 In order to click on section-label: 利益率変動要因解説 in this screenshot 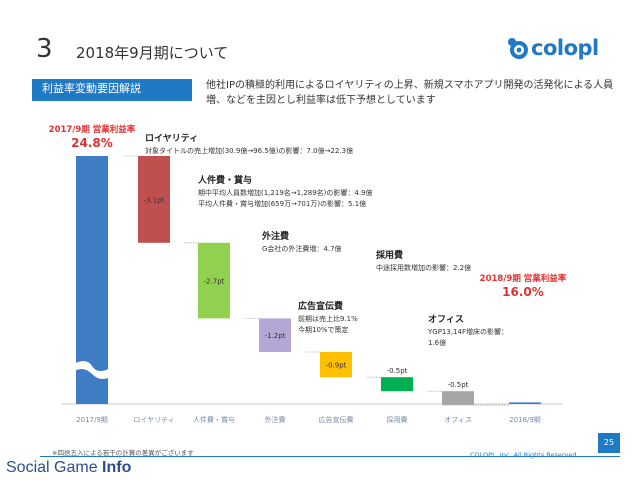, I will do `click(112, 89)`.